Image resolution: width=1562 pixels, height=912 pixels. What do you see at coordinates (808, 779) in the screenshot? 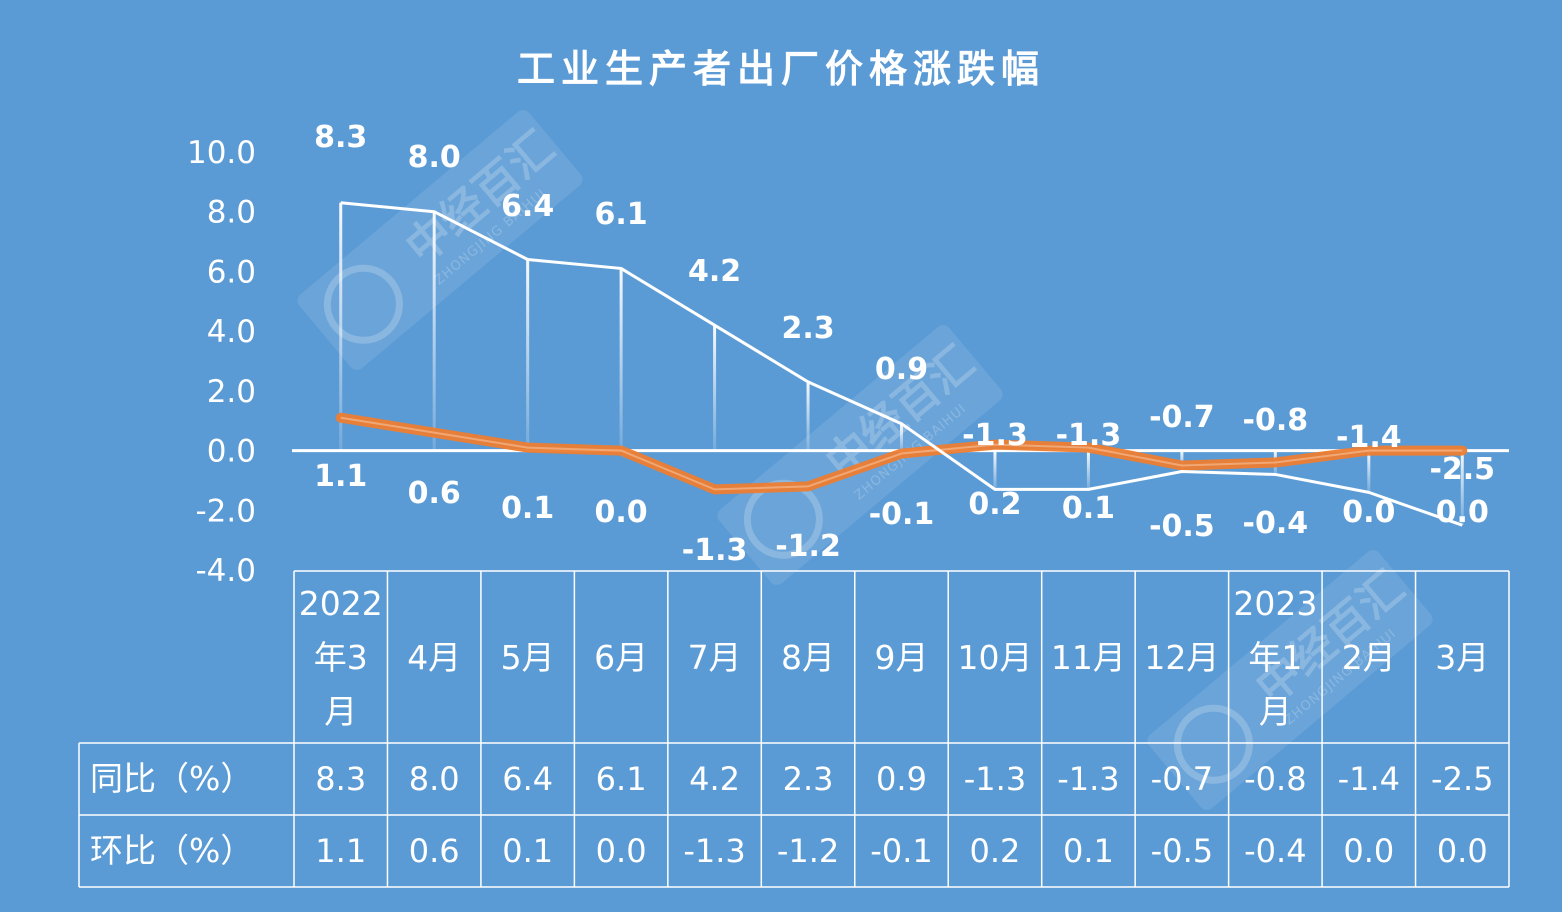
I see `table-cell-yoy: 2.3` at bounding box center [808, 779].